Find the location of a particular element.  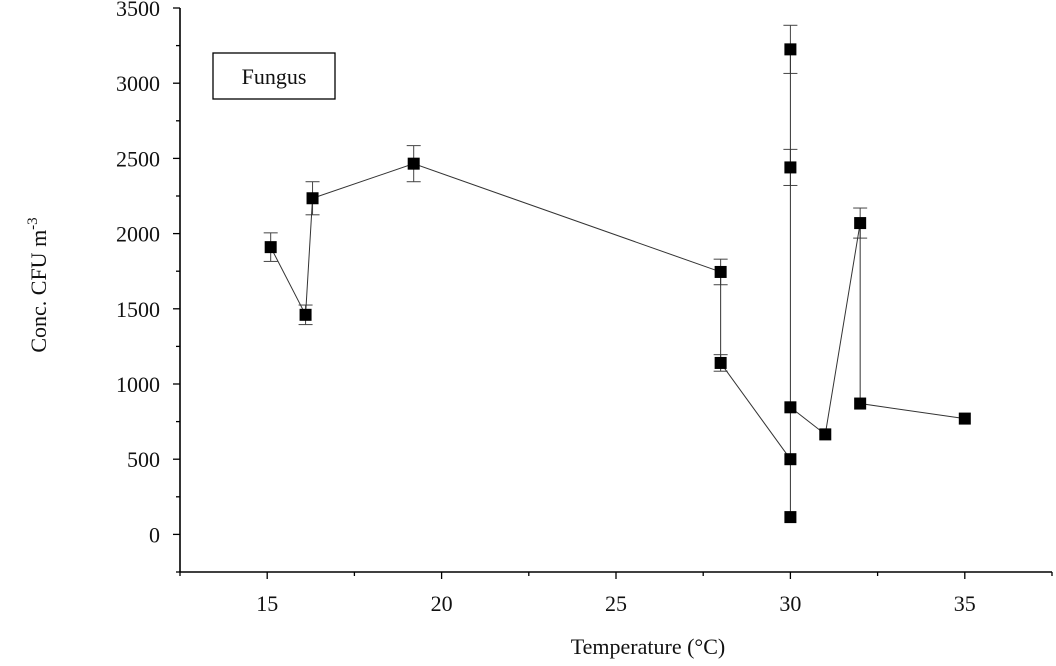

y-axis-title: Conc. CFU m-3 is located at coordinates (38, 284).